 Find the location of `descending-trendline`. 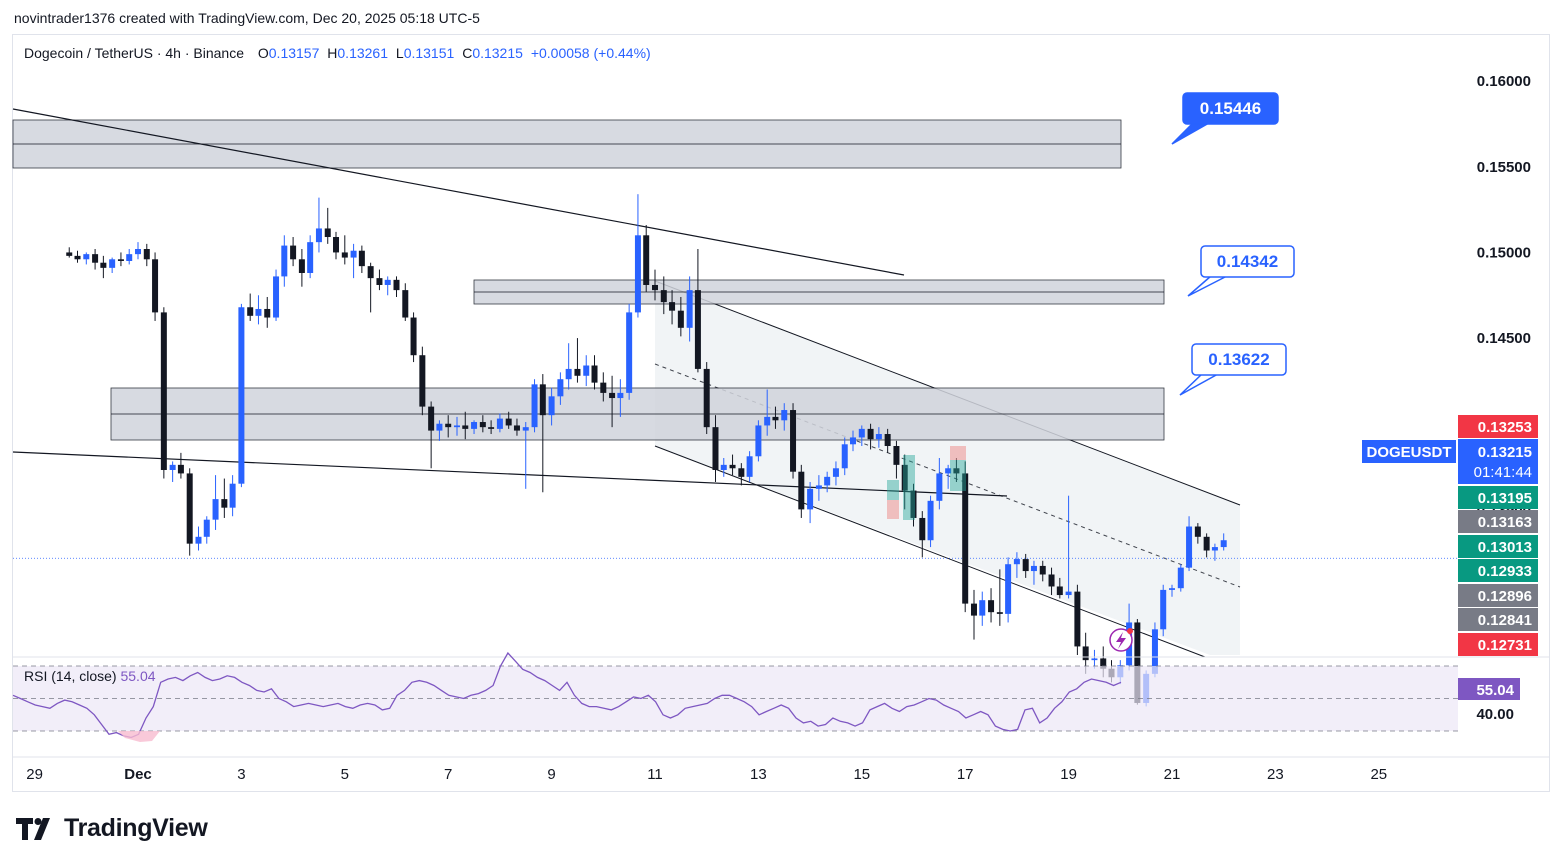

descending-trendline is located at coordinates (458, 192).